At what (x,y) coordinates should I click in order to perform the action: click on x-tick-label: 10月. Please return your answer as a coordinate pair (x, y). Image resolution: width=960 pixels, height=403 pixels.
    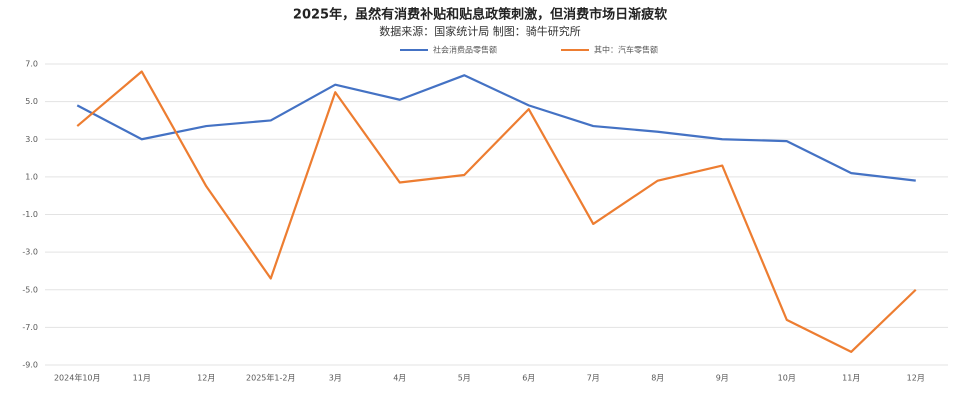
    Looking at the image, I should click on (787, 378).